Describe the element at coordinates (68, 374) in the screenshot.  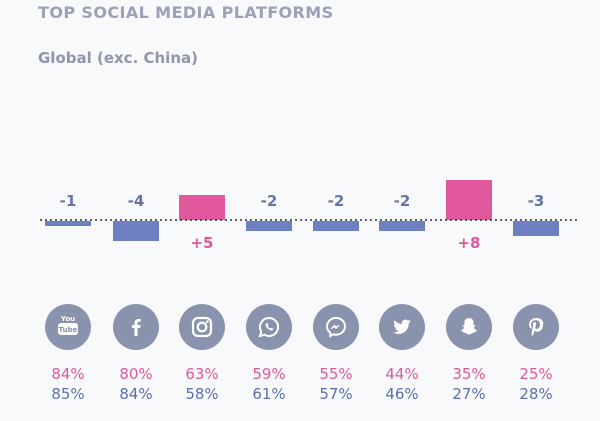
I see `share-value-youtube-1: 84%` at that location.